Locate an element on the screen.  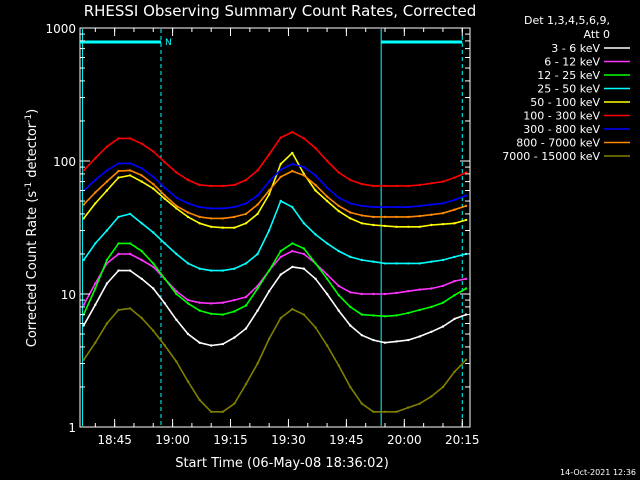
x-tick-label: 19:00 is located at coordinates (172, 440).